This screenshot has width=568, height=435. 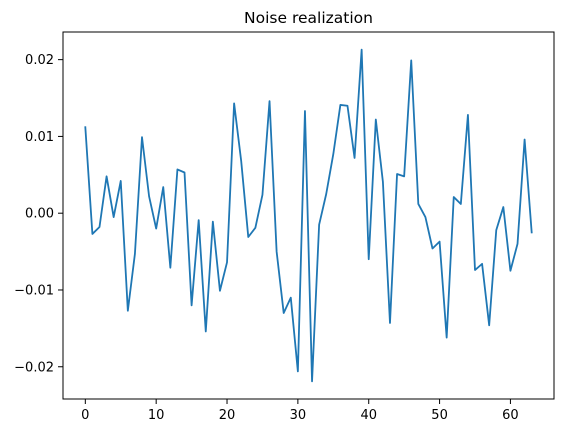 What do you see at coordinates (368, 415) in the screenshot?
I see `x-tick-label: 40` at bounding box center [368, 415].